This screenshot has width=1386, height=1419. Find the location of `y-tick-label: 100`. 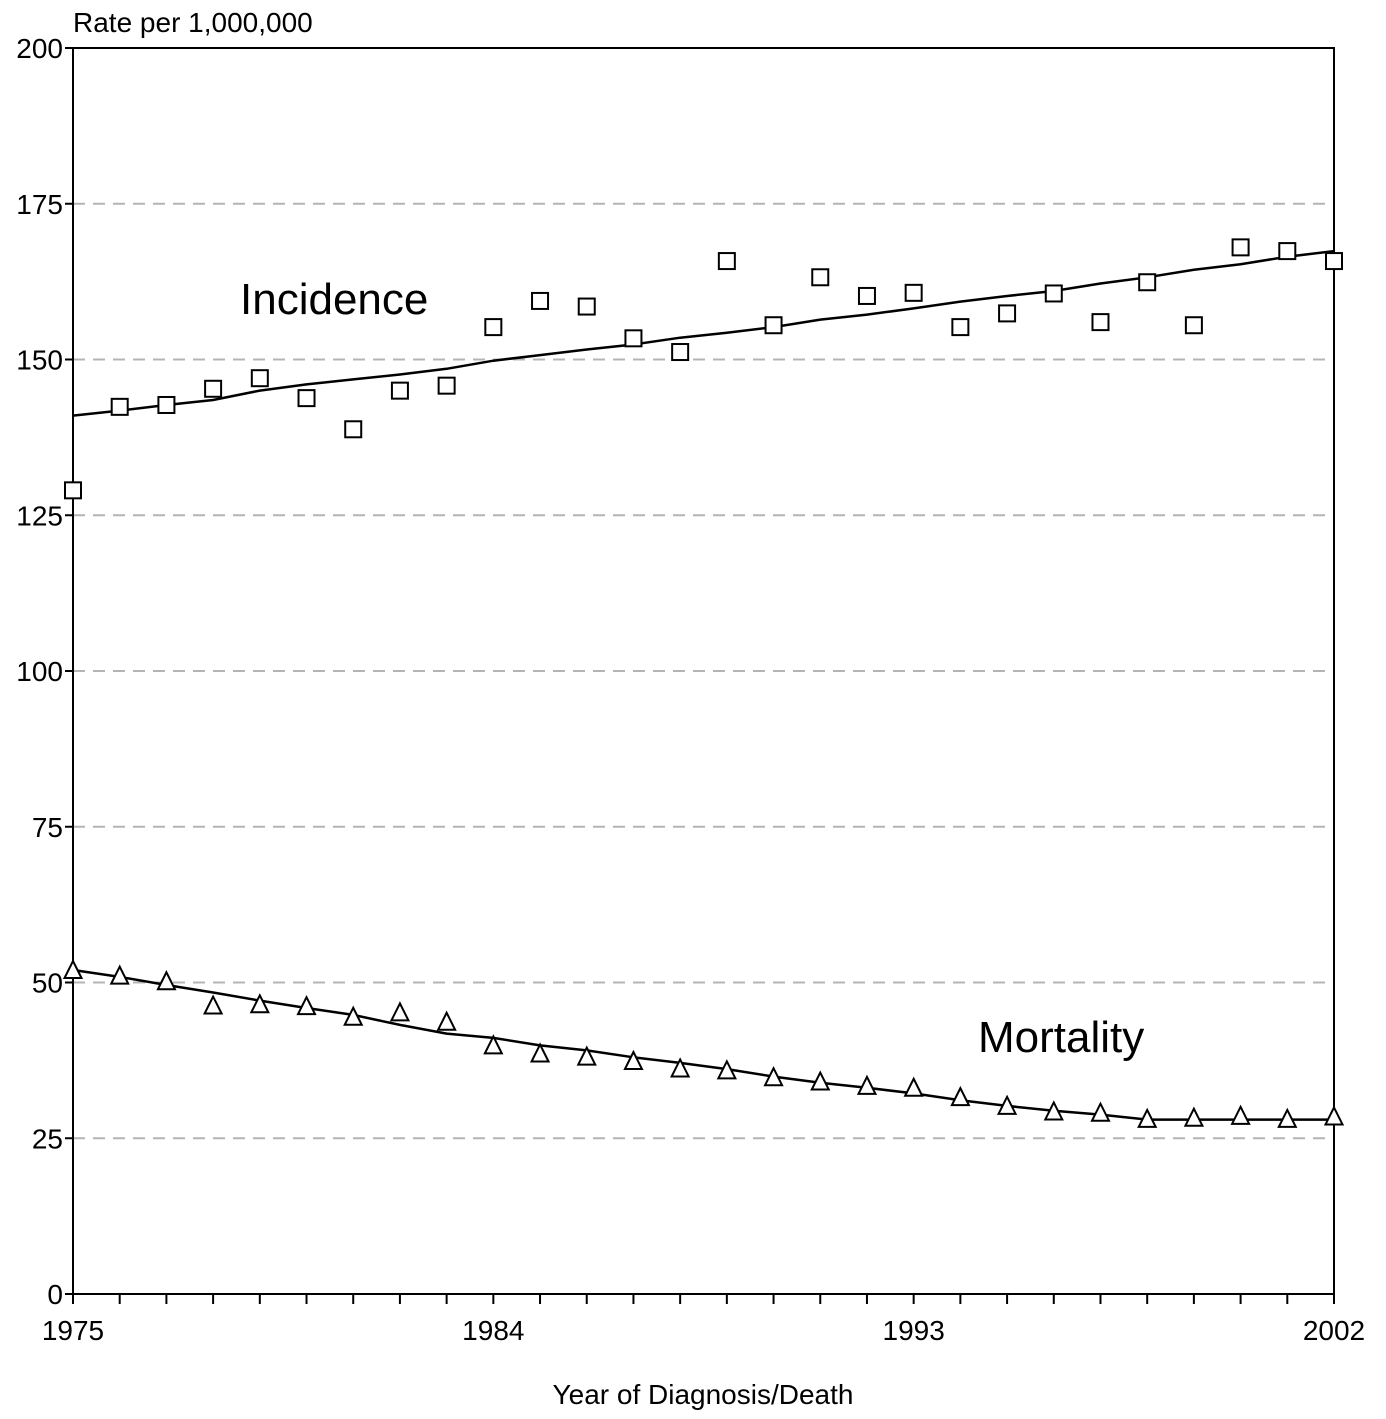

y-tick-label: 100 is located at coordinates (39, 671).